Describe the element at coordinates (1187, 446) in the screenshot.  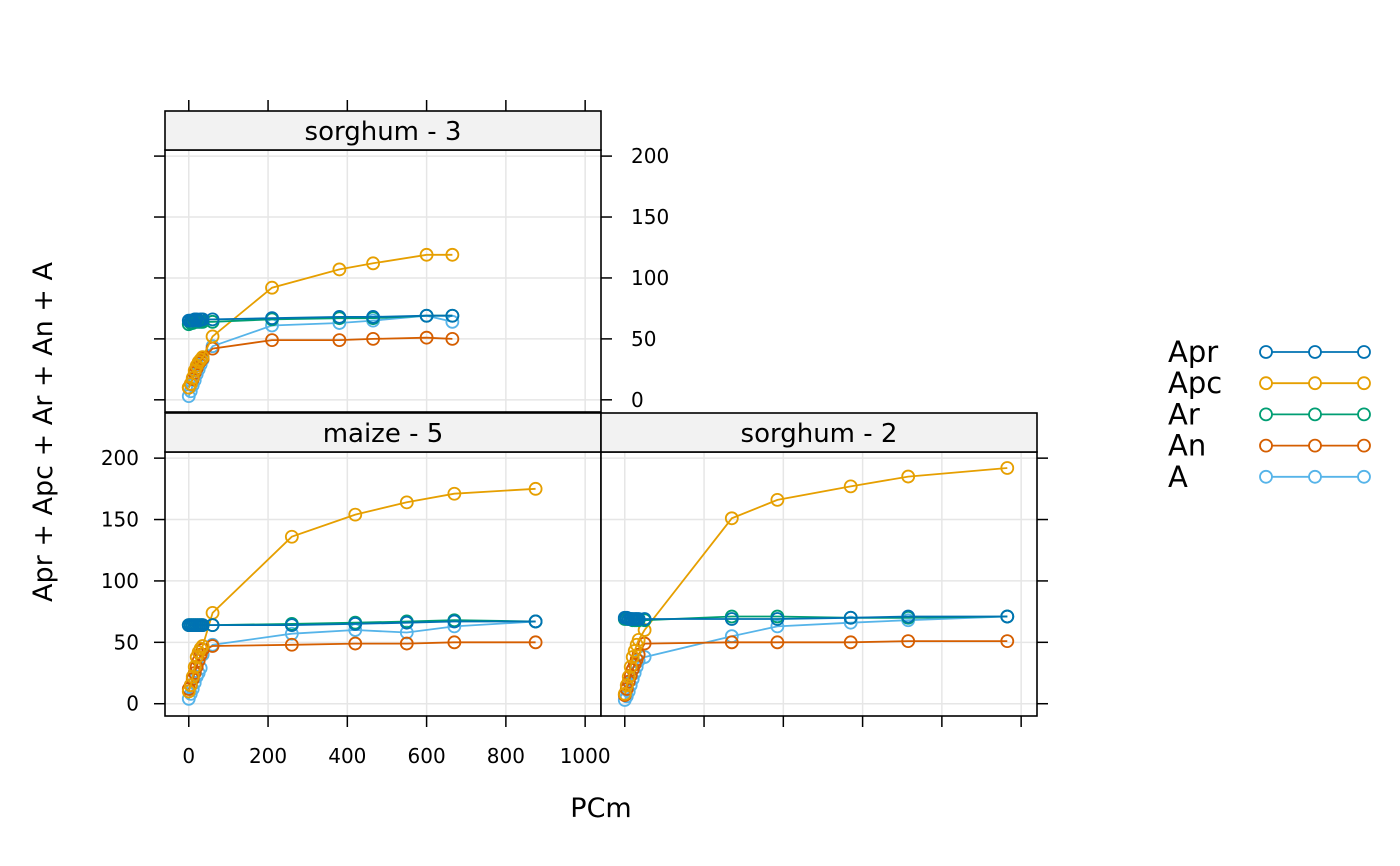
I see `legend-label-an: An` at that location.